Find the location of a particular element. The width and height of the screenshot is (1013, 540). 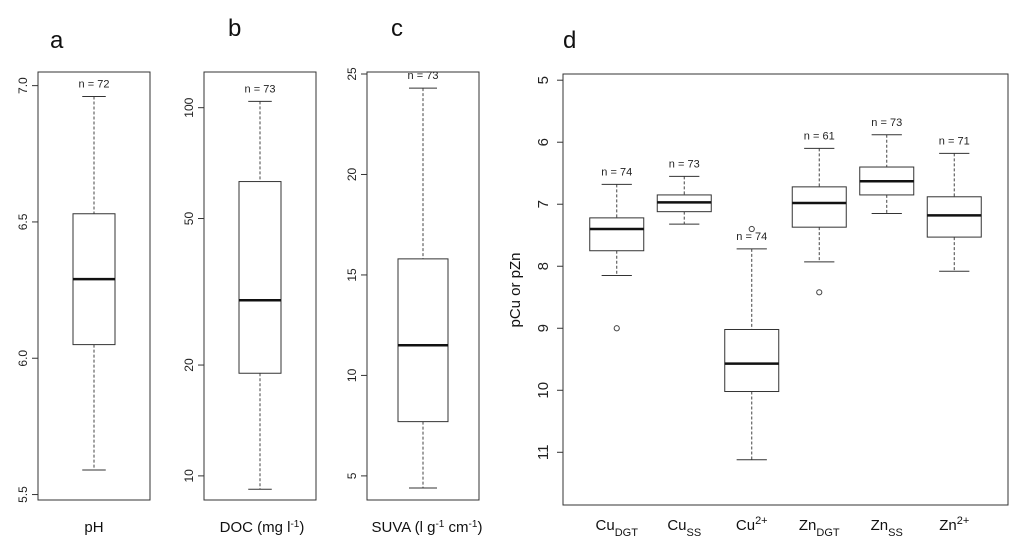

panel-d-box-2: n = 74 is located at coordinates (752, 343).